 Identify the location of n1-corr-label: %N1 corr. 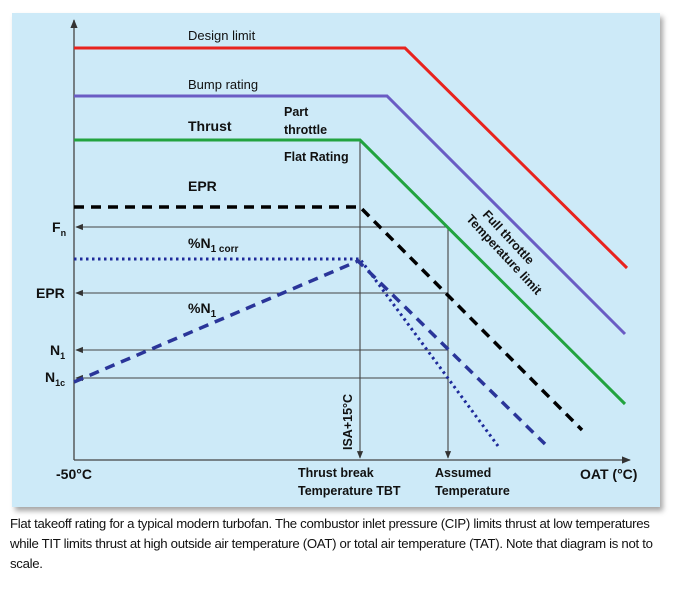
(213, 245).